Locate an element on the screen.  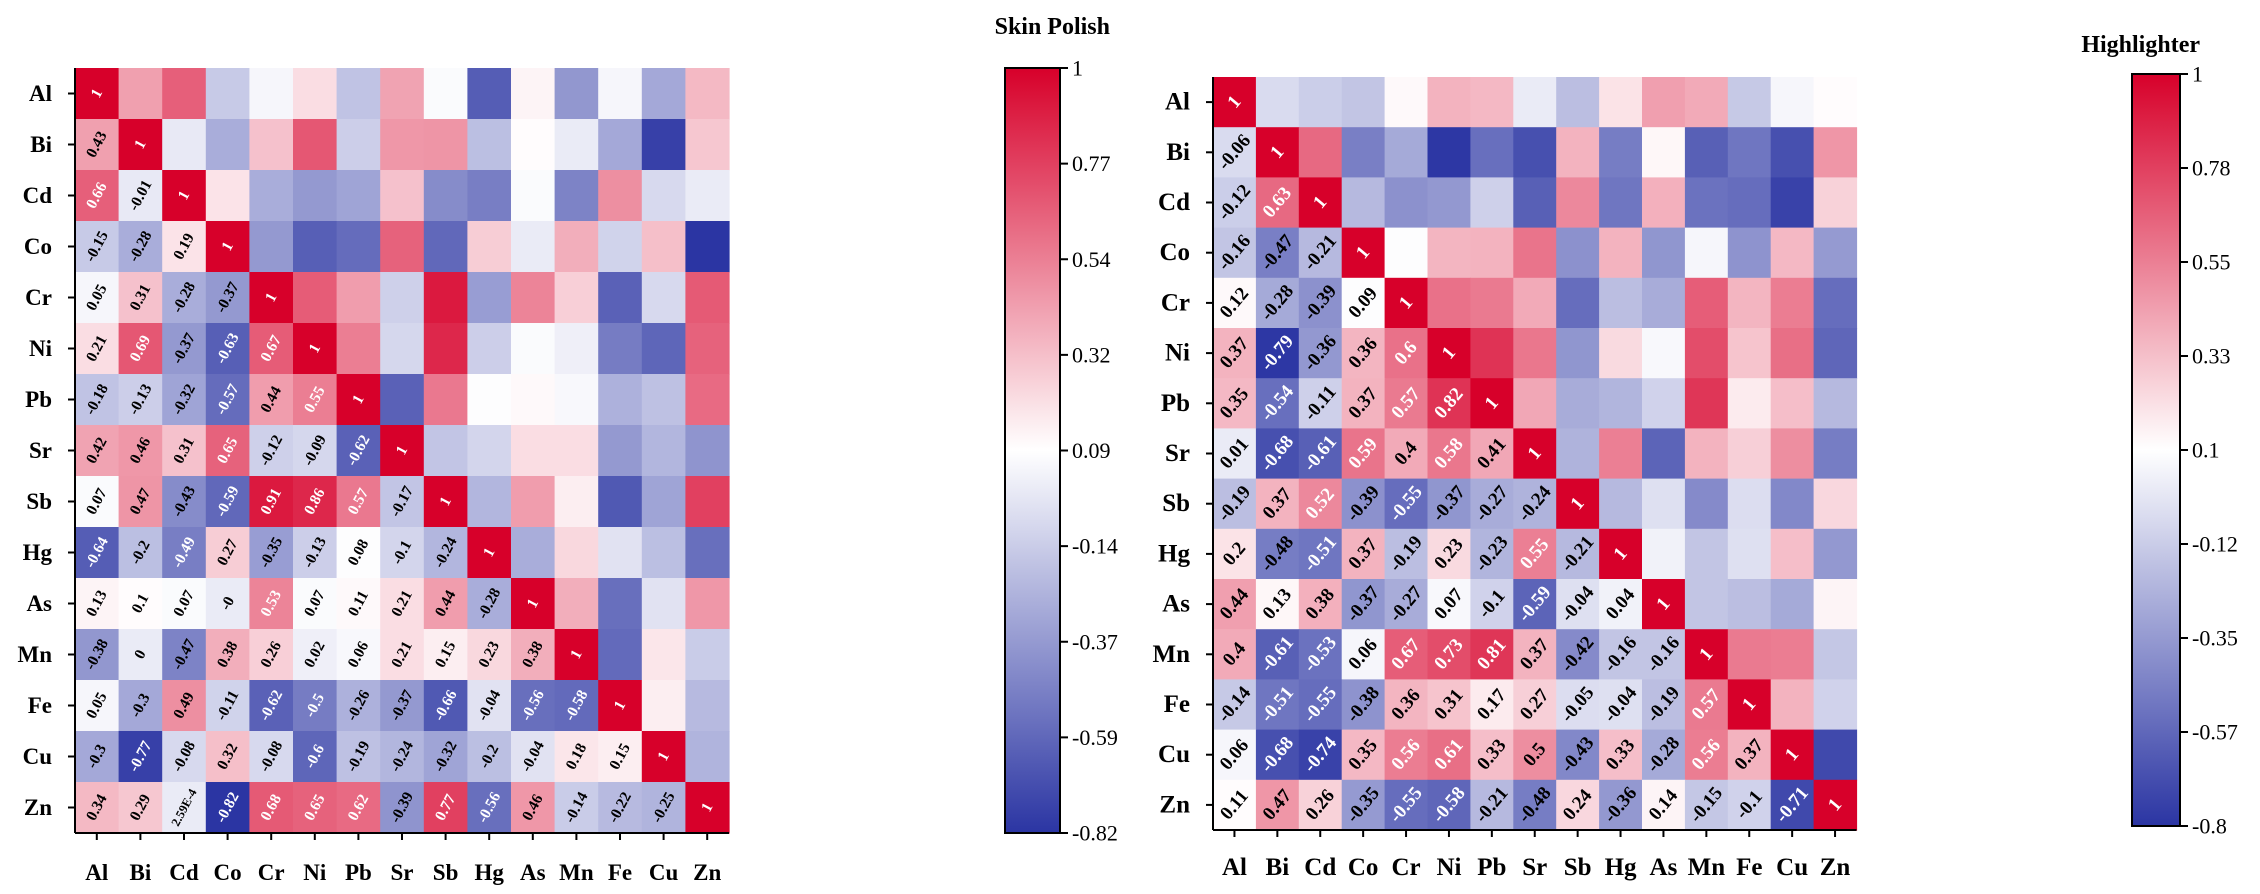
row-label: Bi is located at coordinates (41, 144).